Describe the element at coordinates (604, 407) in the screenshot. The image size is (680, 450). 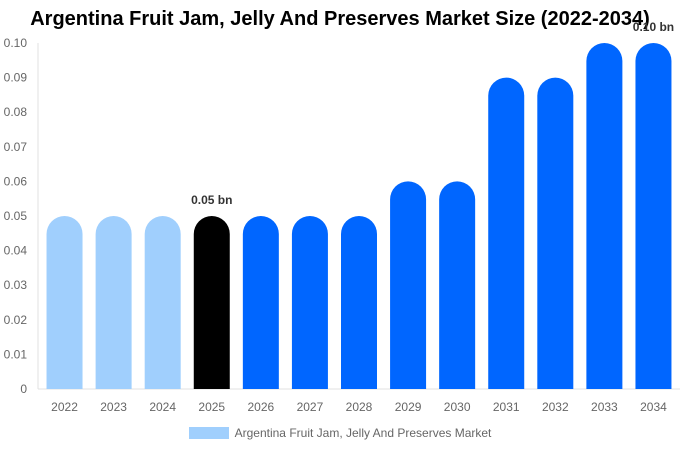
I see `x-tick-label: 2033` at that location.